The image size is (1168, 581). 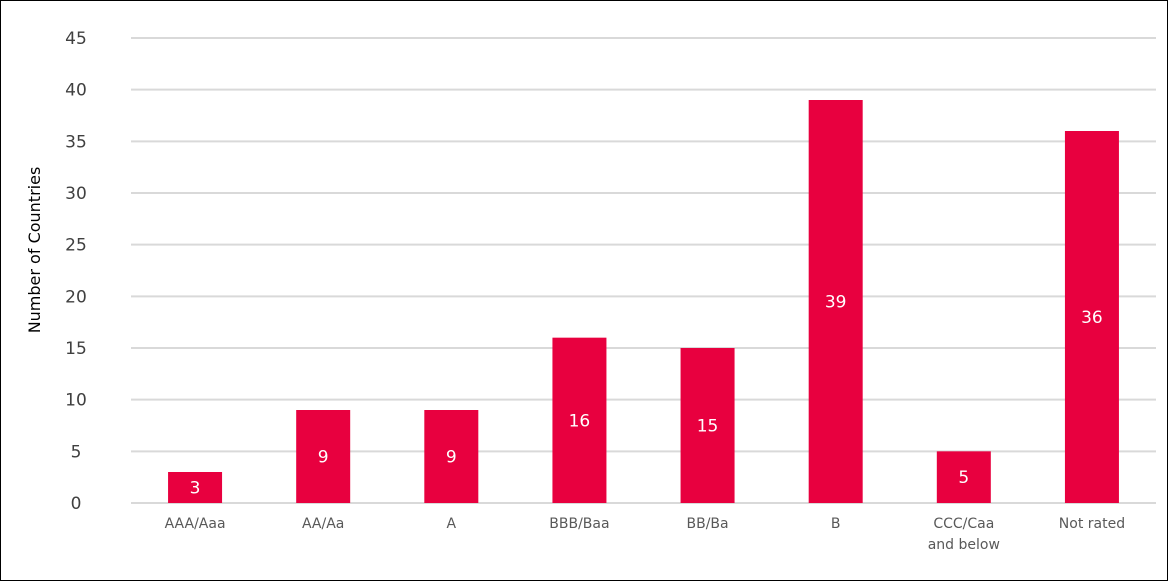 I want to click on data-label: 39, so click(x=836, y=303).